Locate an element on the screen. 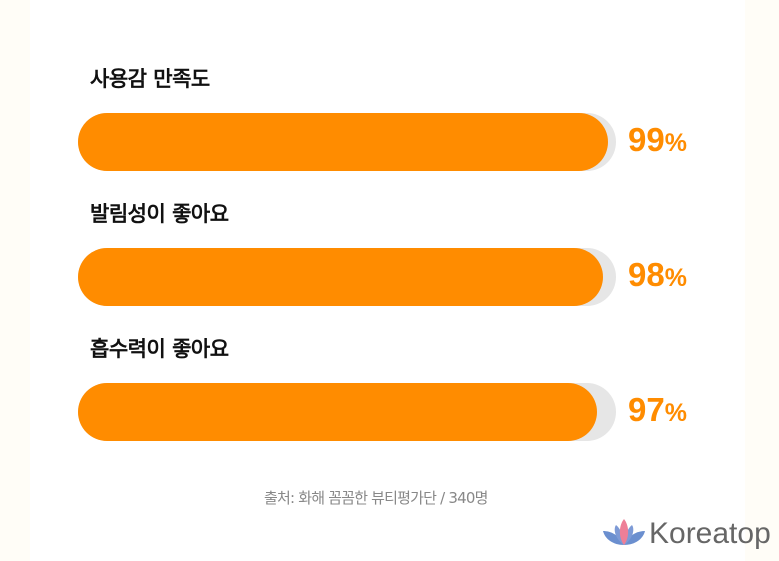 This screenshot has height=561, width=779. bar-value-label: 99% is located at coordinates (657, 140).